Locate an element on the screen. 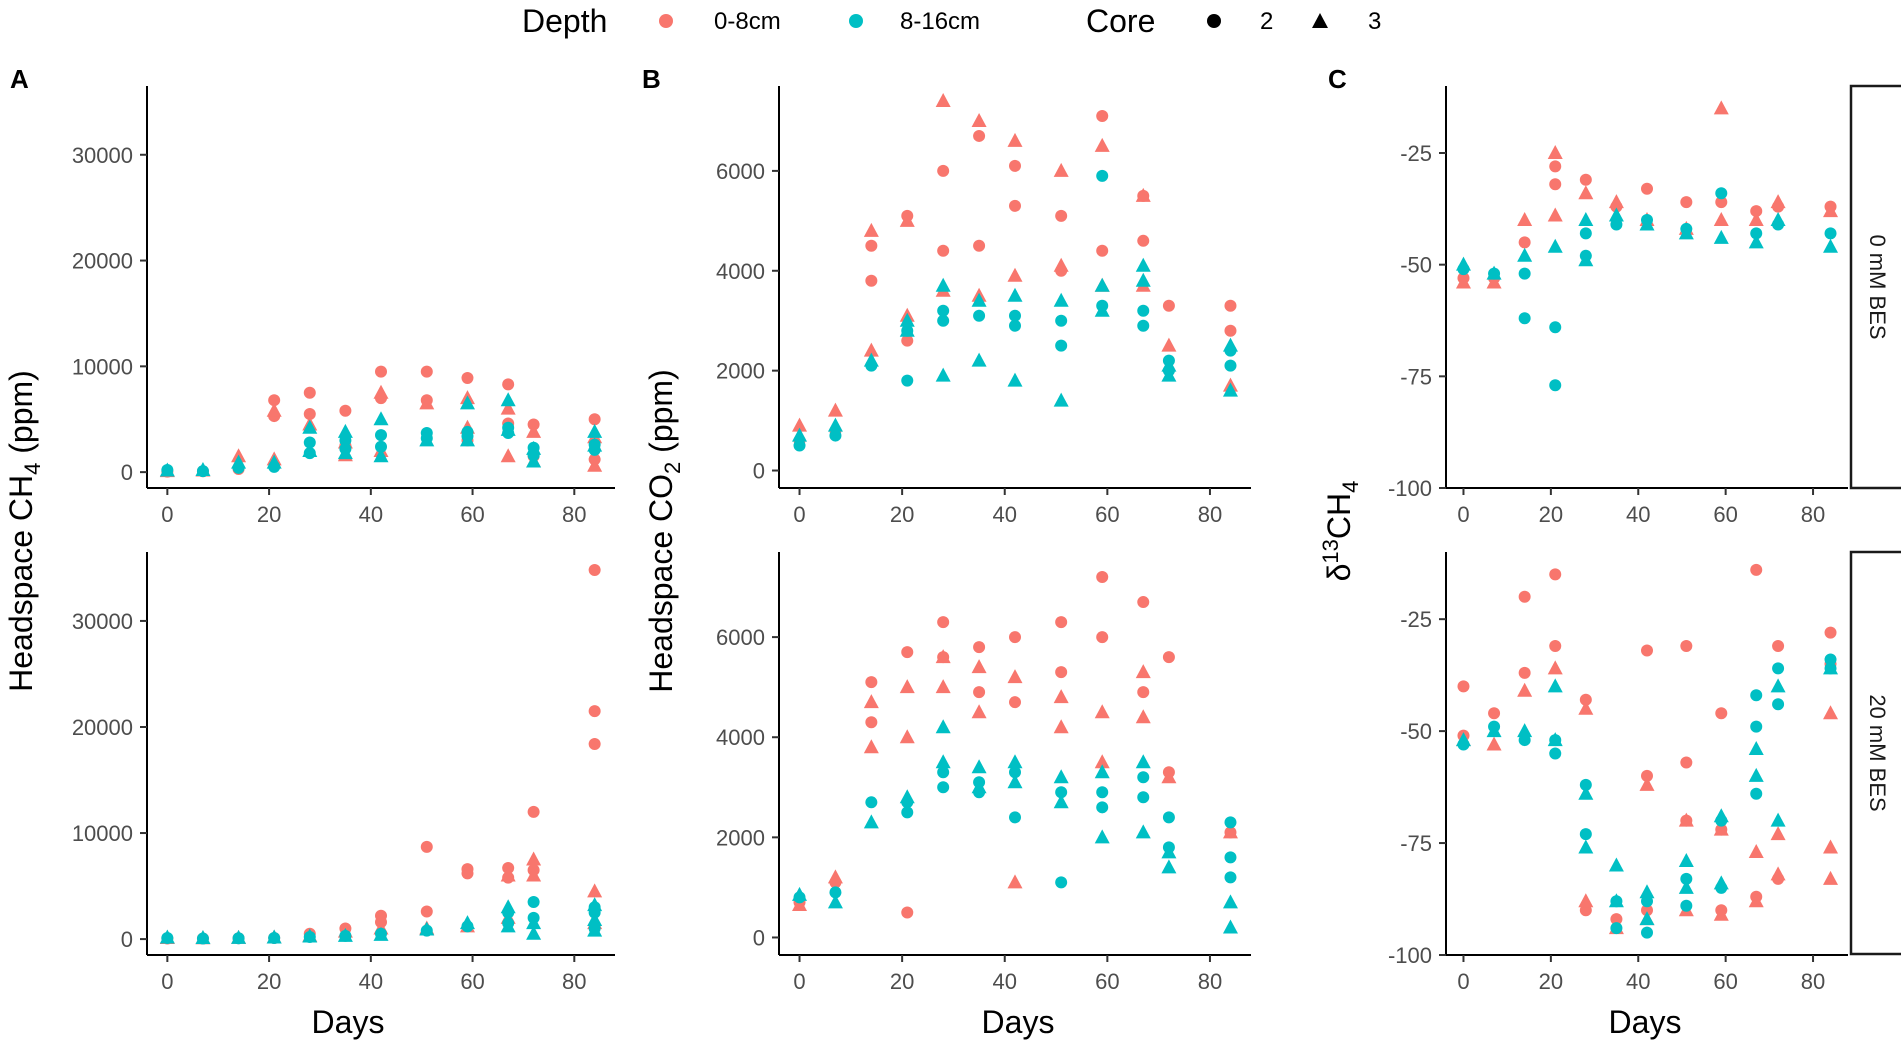  x-tick-label-a-20mm: 60 is located at coordinates (472, 981).